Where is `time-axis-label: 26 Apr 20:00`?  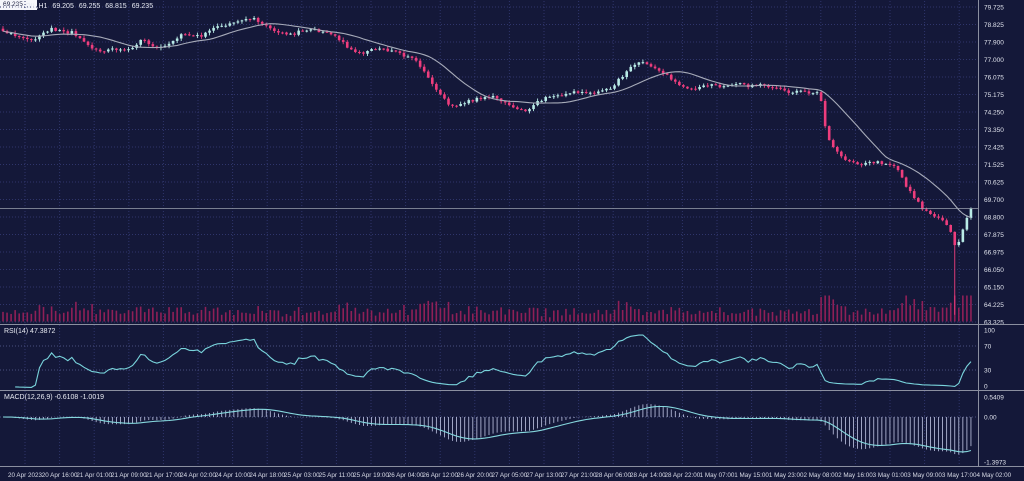
time-axis-label: 26 Apr 20:00 is located at coordinates (475, 475).